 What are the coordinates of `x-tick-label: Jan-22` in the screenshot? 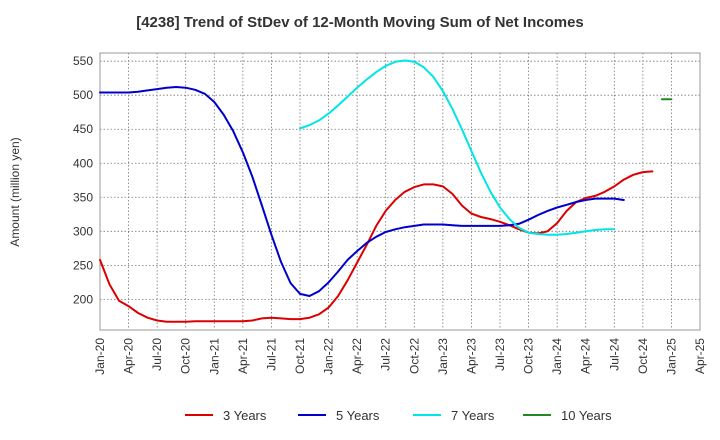 It's located at (329, 356).